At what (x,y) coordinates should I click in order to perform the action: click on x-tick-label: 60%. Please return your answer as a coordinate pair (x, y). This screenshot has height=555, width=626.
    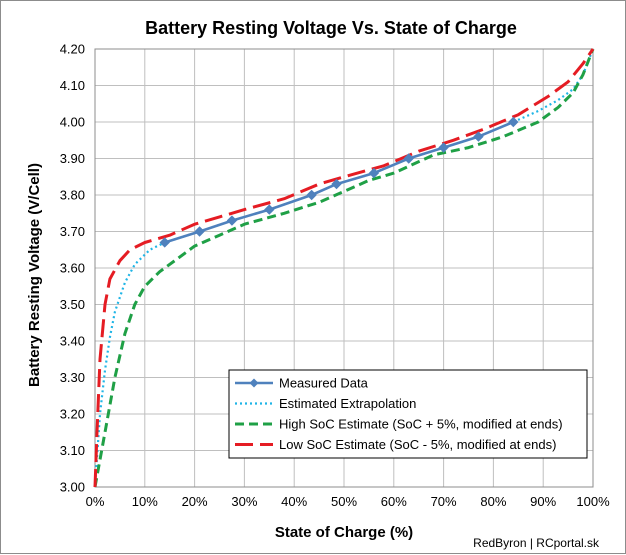
    Looking at the image, I should click on (394, 501).